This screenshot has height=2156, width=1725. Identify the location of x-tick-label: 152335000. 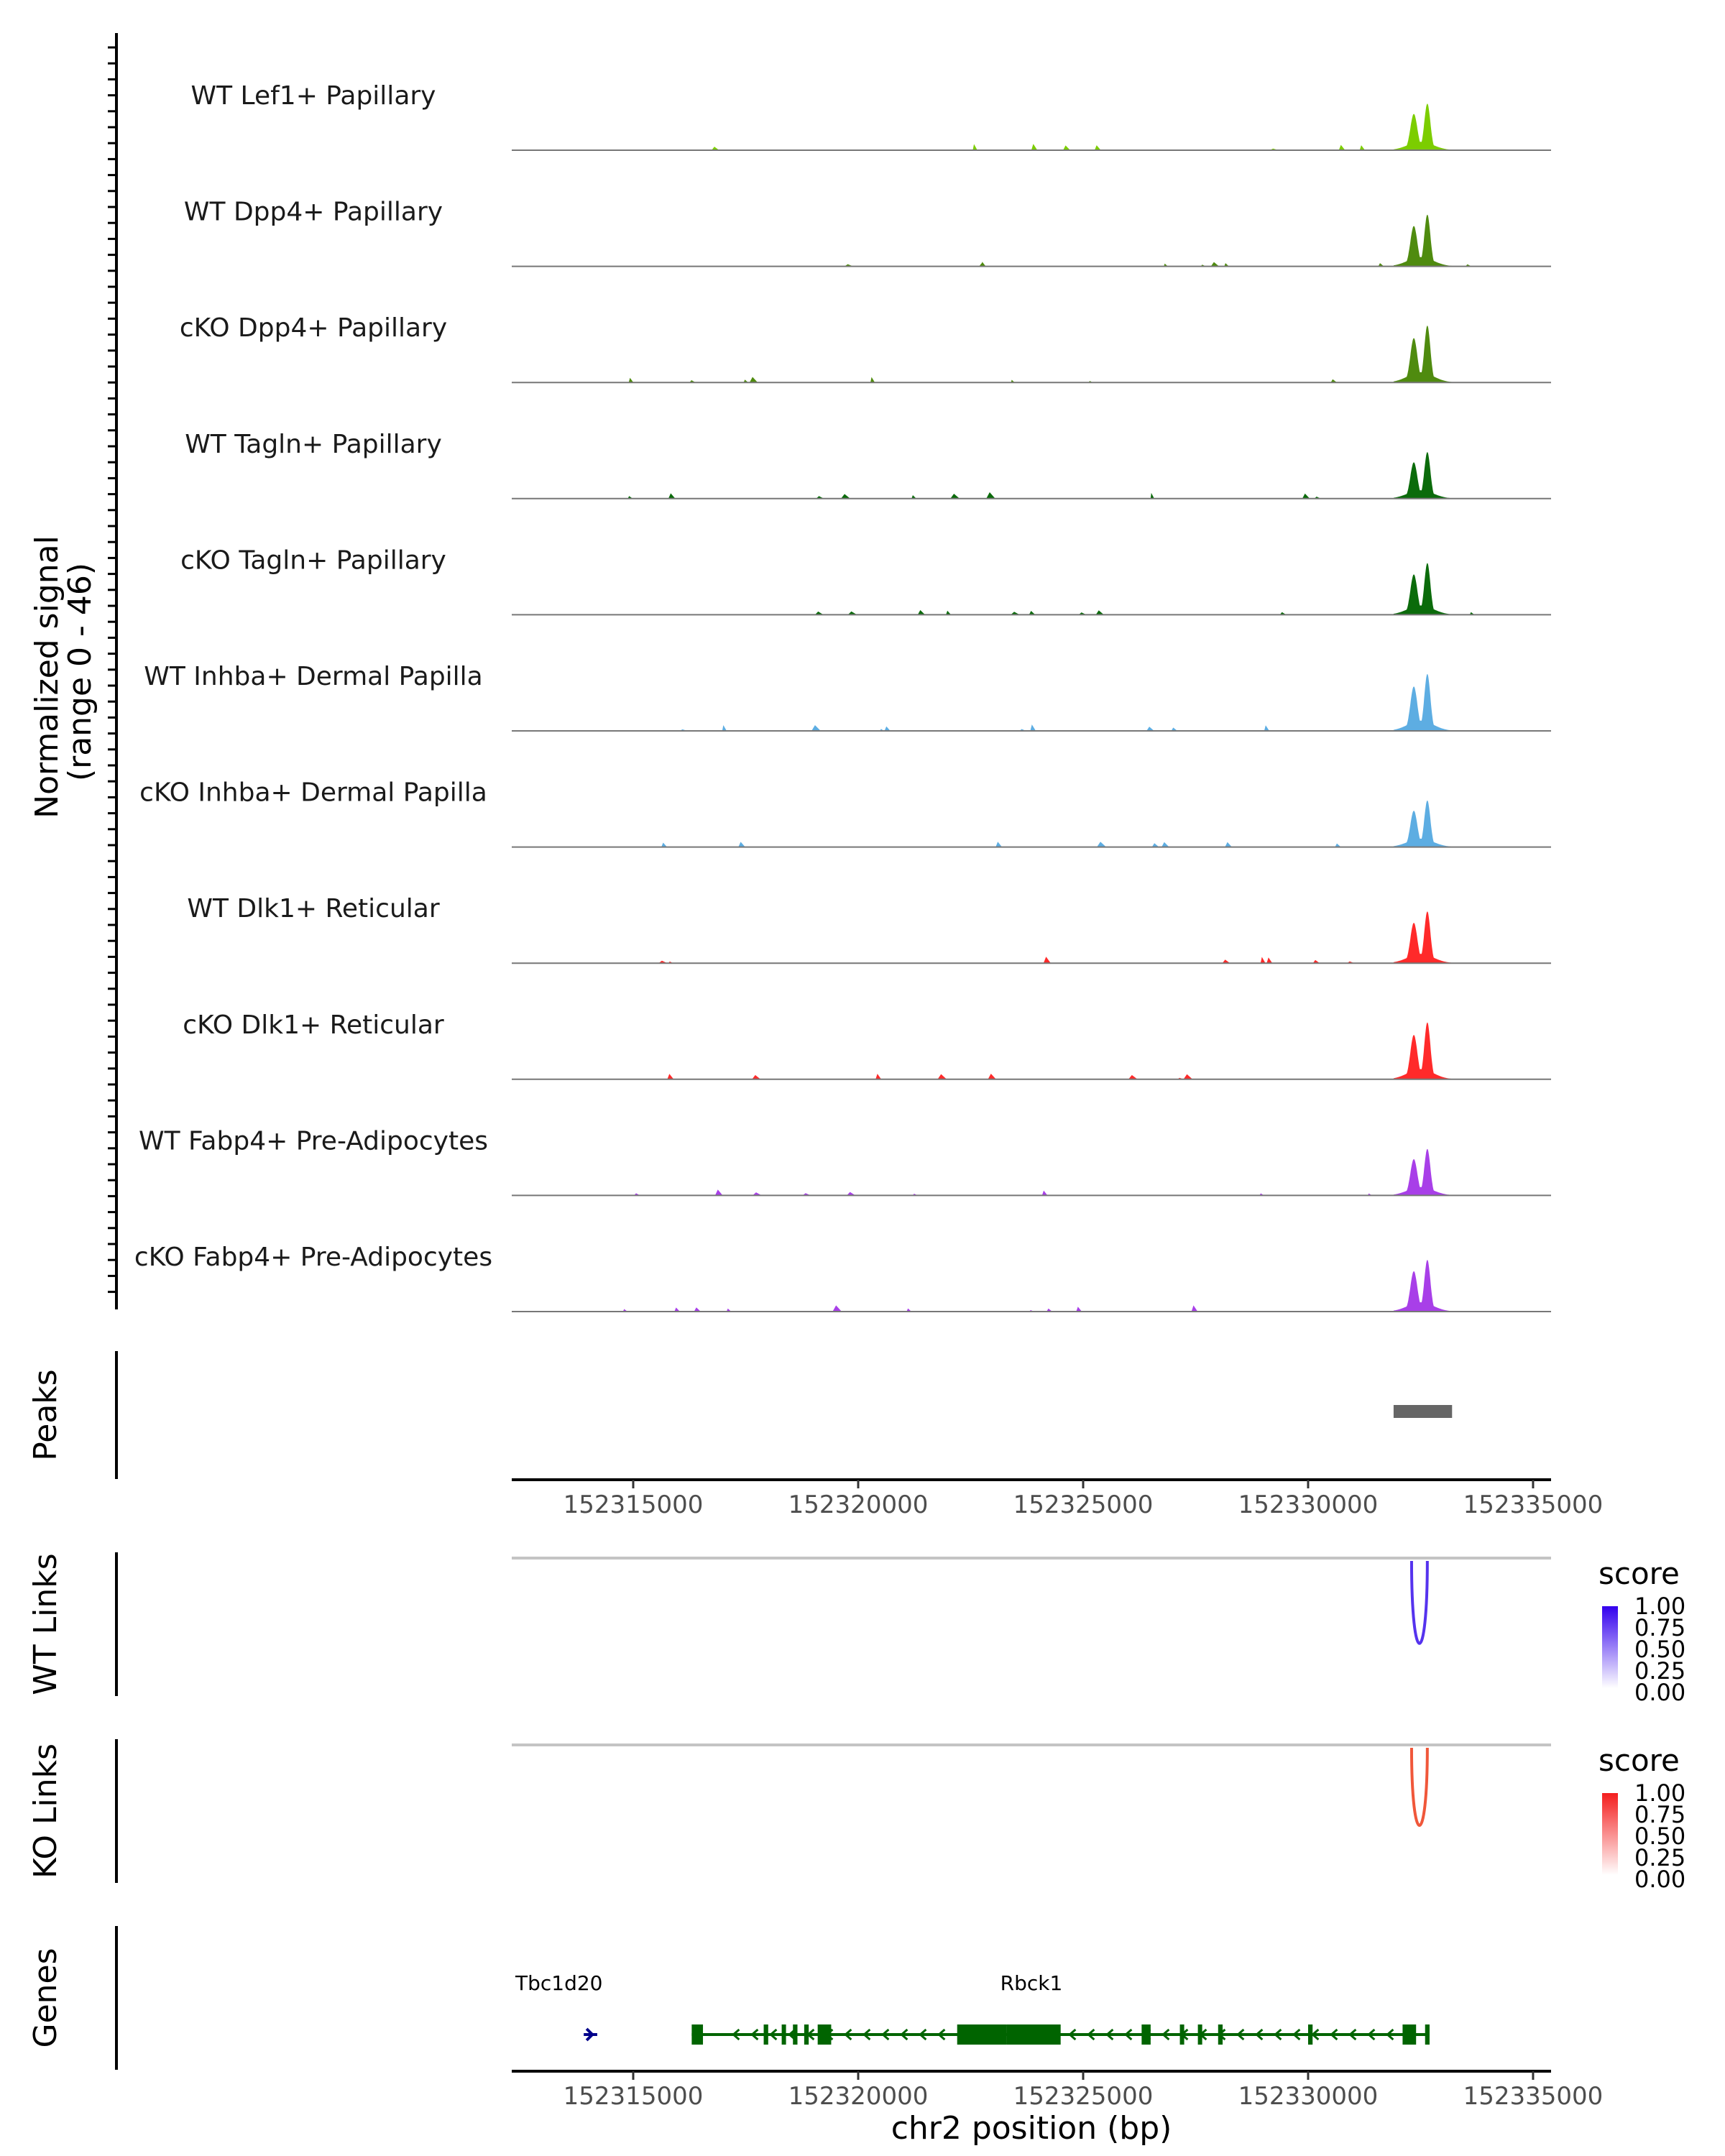
(1533, 1505).